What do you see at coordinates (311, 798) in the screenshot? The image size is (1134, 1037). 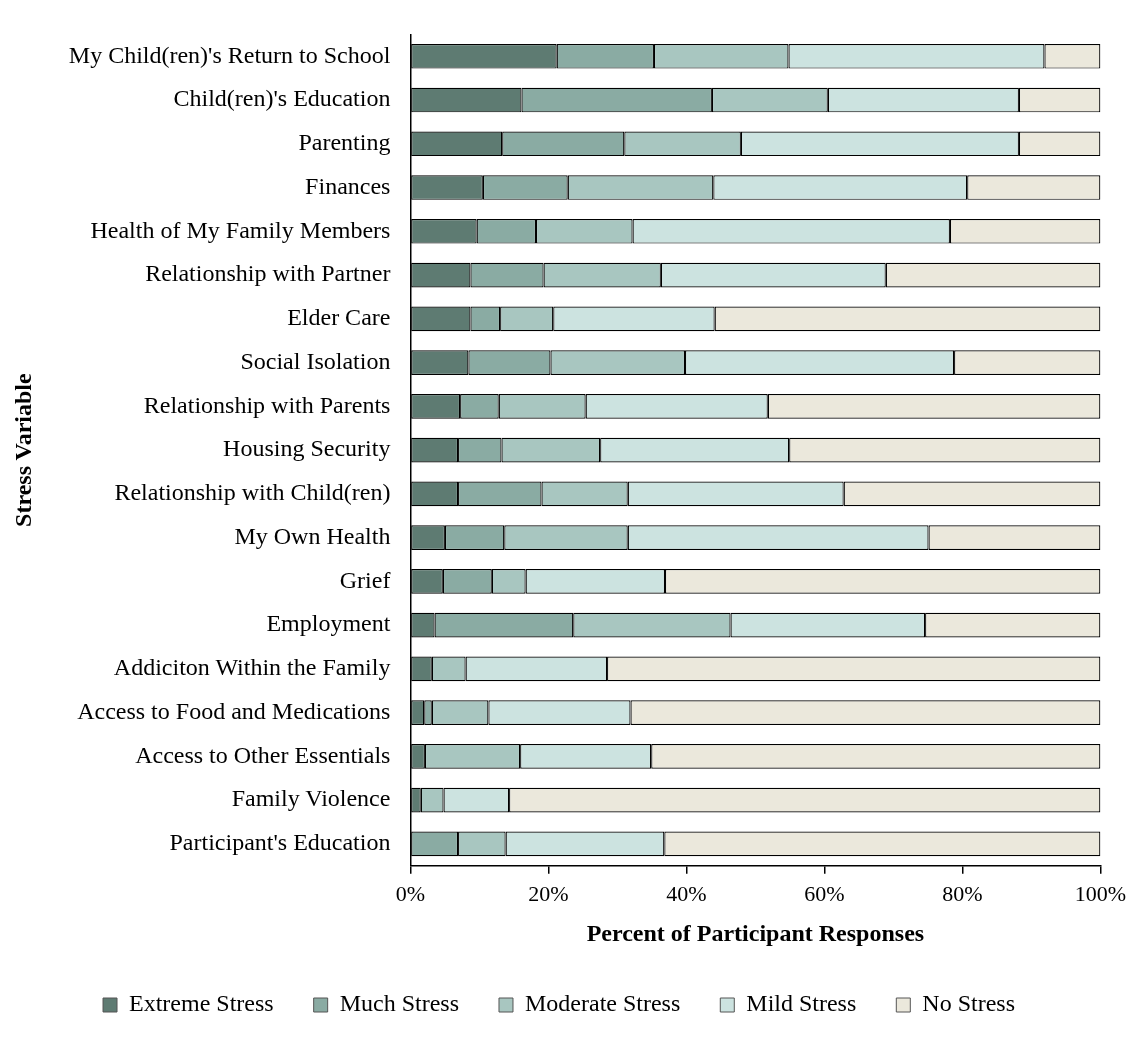 I see `y-tick-label: Family Violence` at bounding box center [311, 798].